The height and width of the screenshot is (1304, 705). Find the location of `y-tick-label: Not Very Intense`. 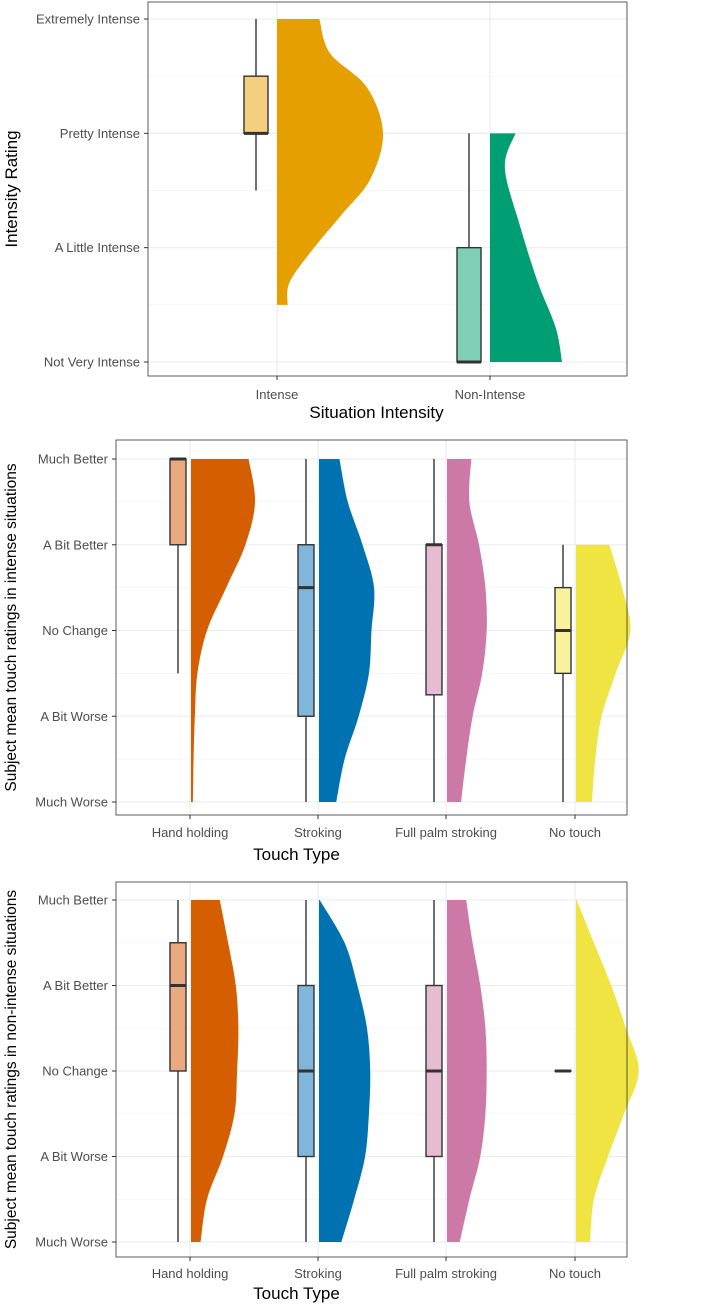

y-tick-label: Not Very Intense is located at coordinates (92, 362).